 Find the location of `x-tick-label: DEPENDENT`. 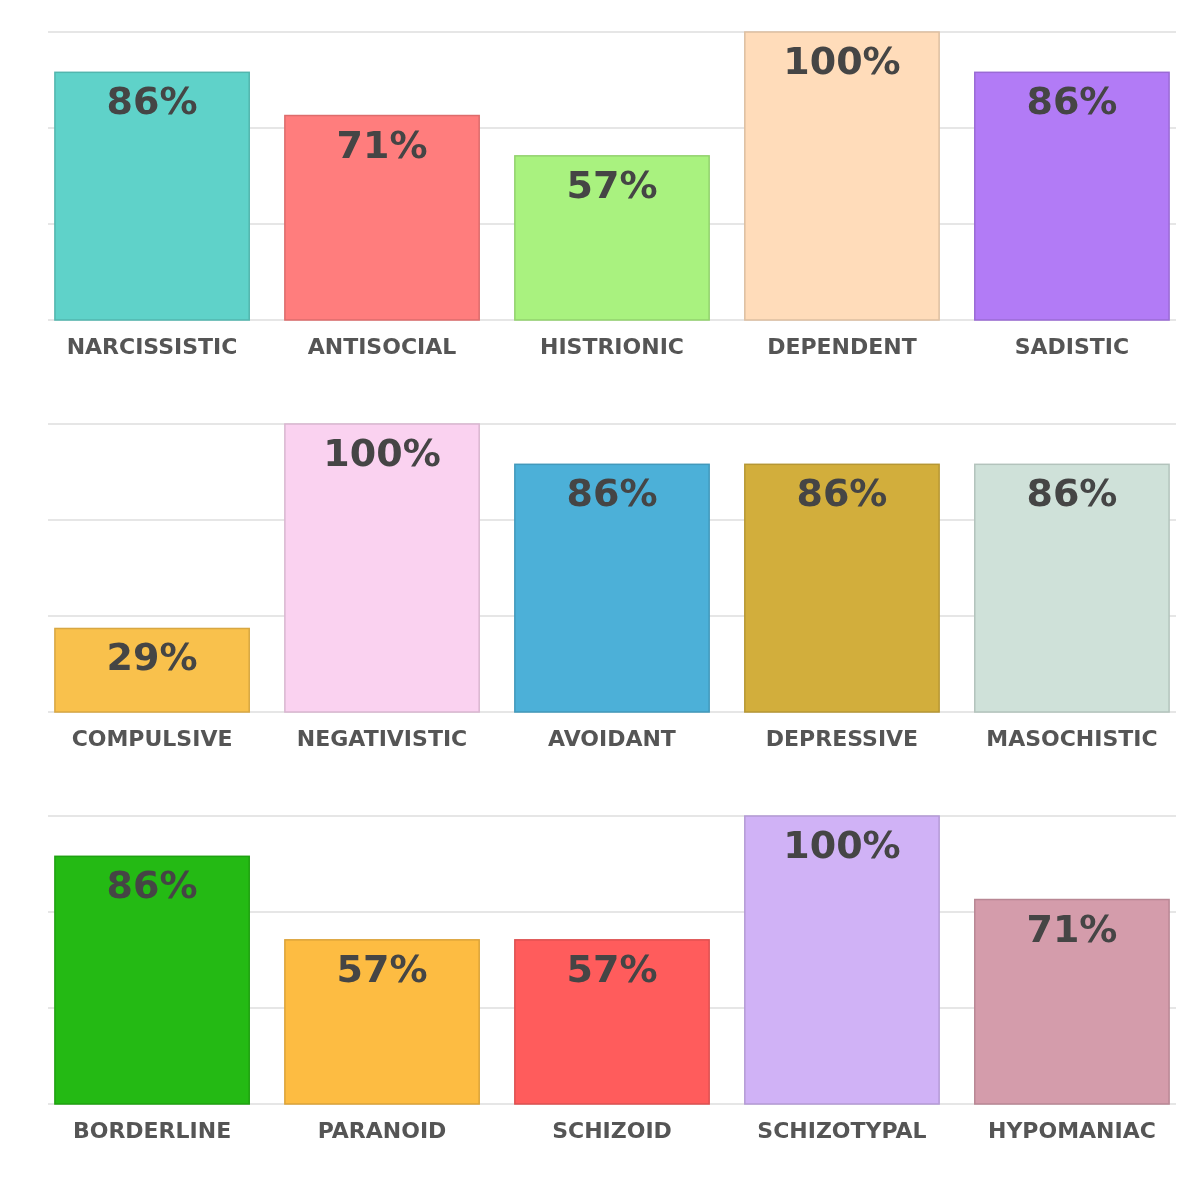

x-tick-label: DEPENDENT is located at coordinates (842, 346).